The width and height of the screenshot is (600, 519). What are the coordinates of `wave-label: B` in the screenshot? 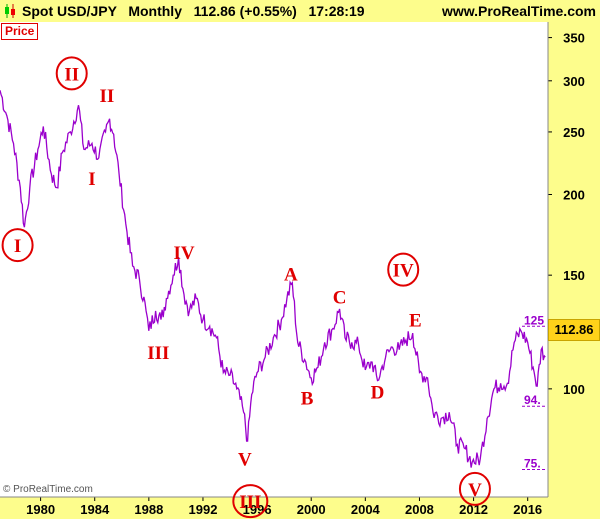 It's located at (307, 398).